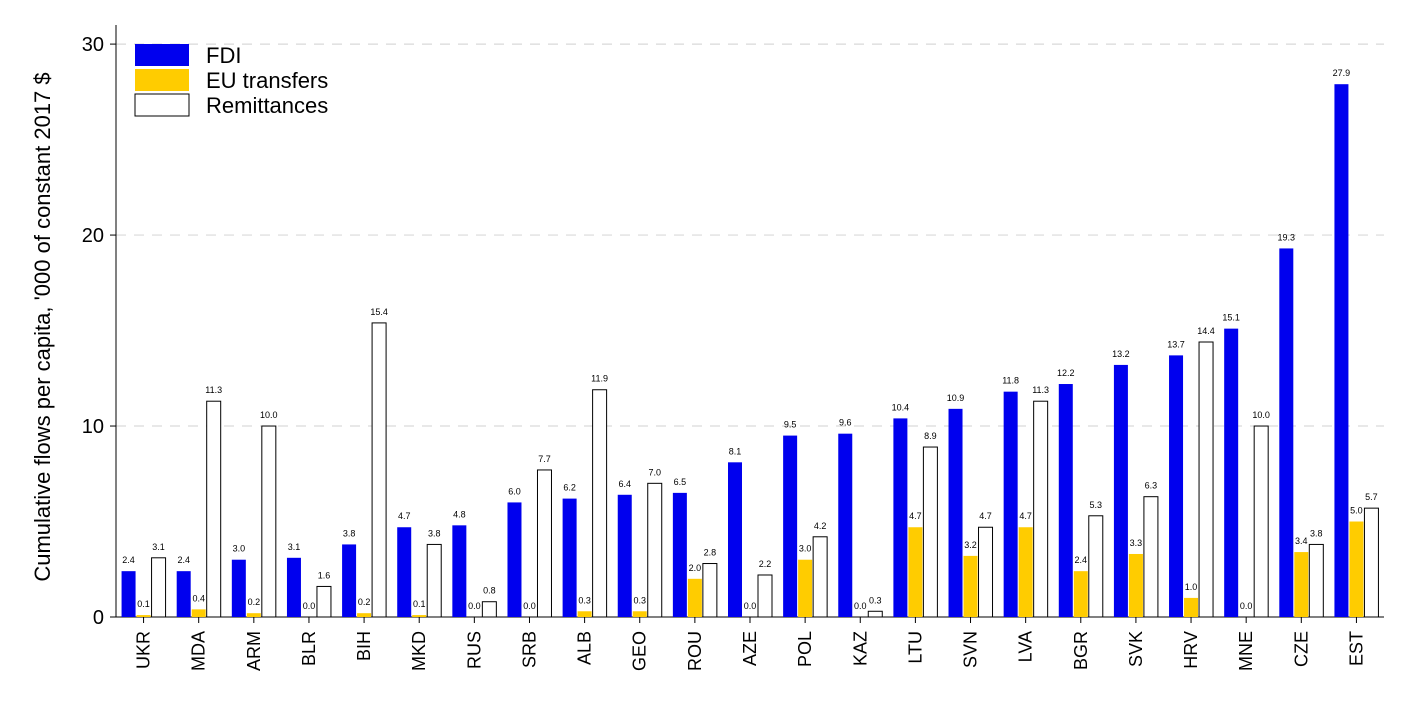 This screenshot has width=1414, height=707. I want to click on data-label: 6.5, so click(680, 482).